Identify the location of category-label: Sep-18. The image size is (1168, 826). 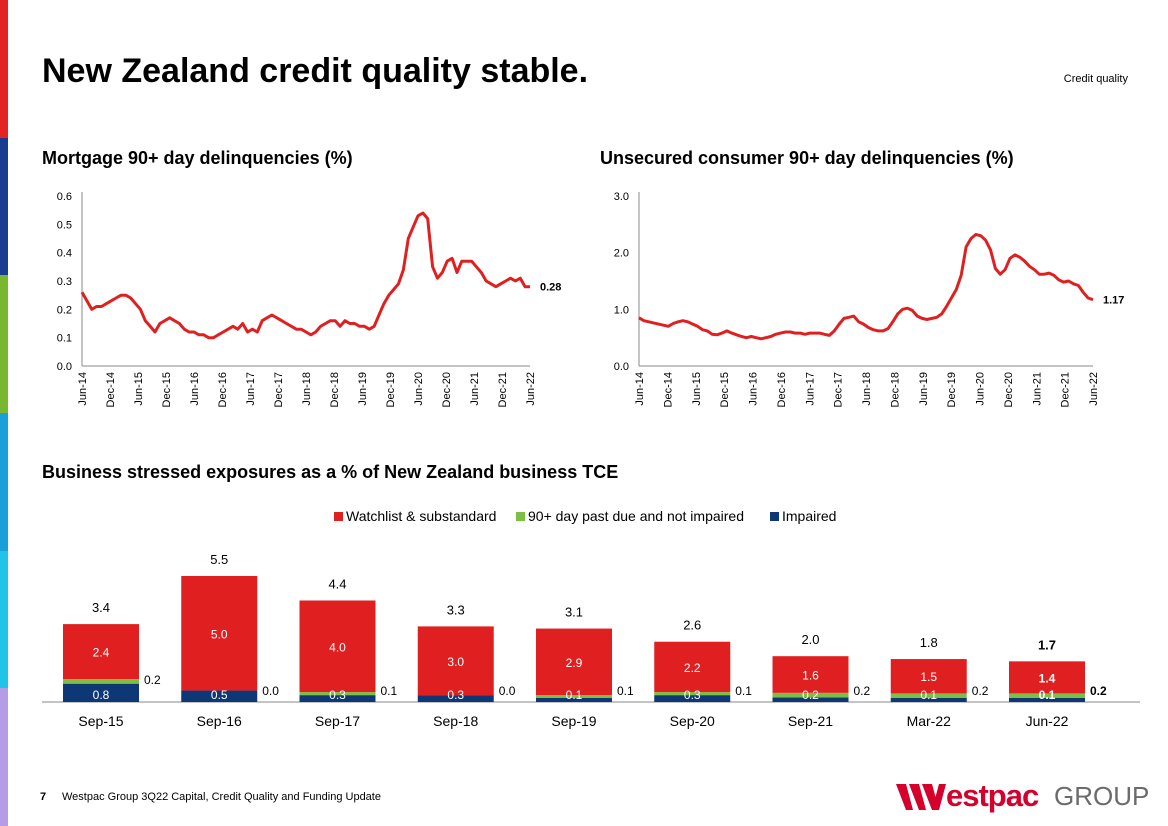
(455, 721).